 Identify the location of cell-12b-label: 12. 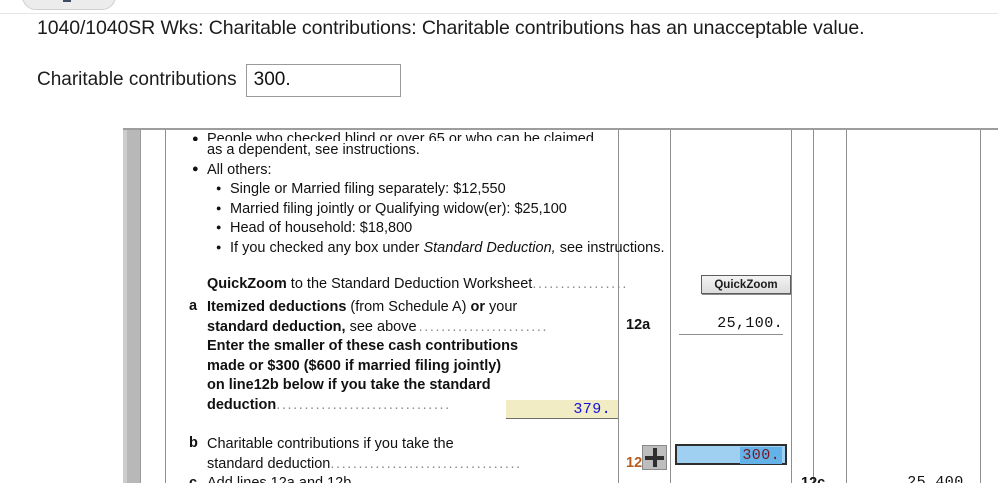
(634, 463).